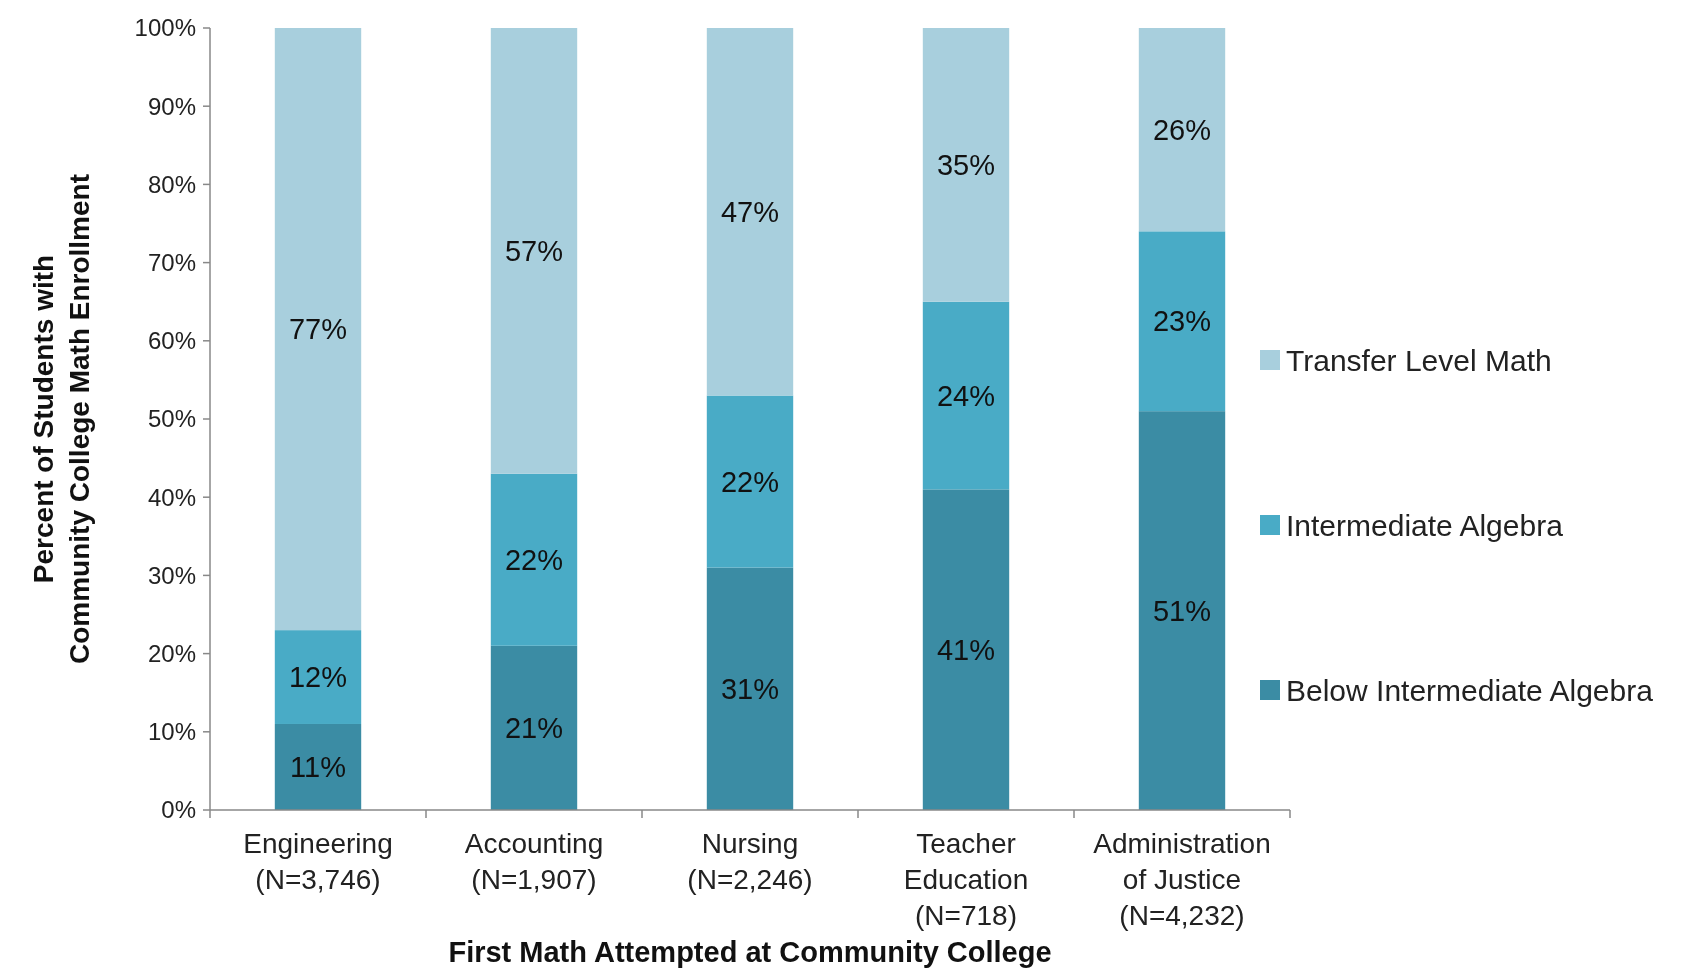 This screenshot has width=1706, height=977. I want to click on data-label: 35%, so click(966, 165).